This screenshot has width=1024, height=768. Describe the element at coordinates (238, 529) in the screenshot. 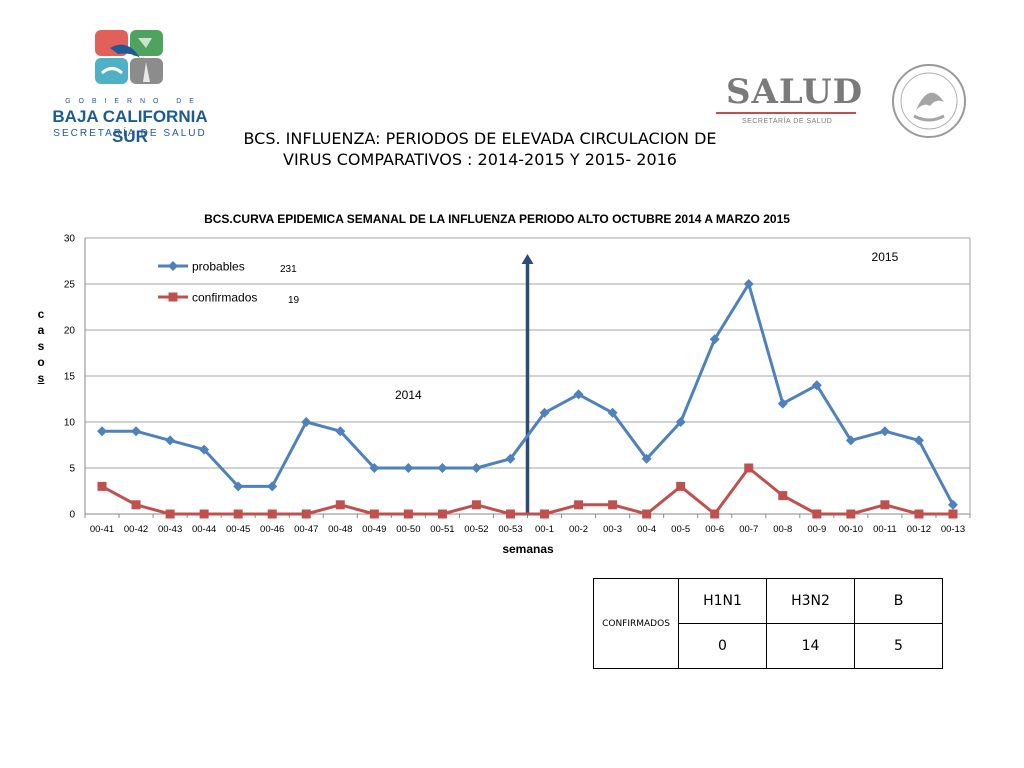

I see `x-tick-label: 00-45` at that location.